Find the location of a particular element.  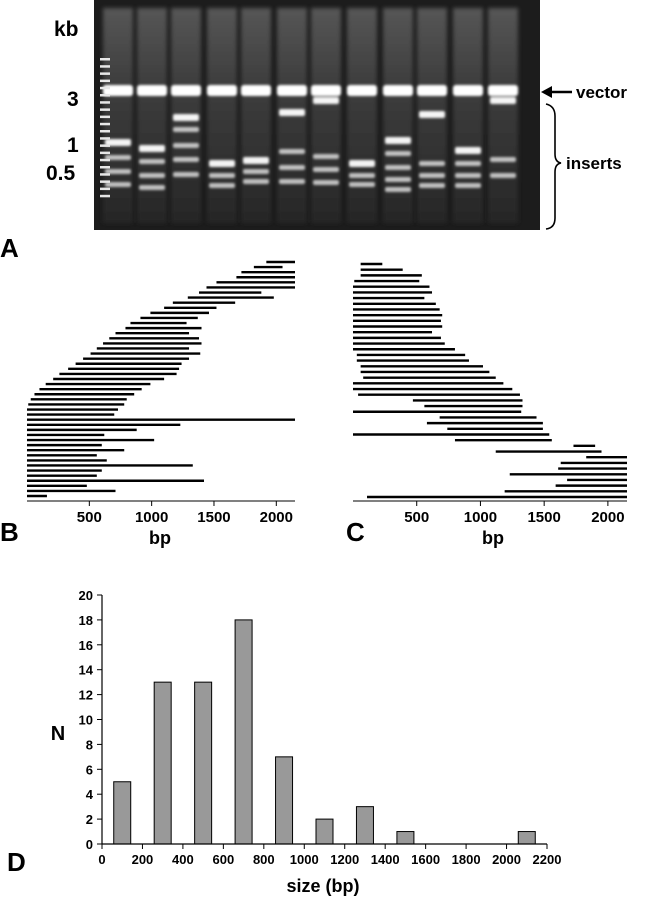

x-axis-label-d: size (bp) is located at coordinates (322, 886).